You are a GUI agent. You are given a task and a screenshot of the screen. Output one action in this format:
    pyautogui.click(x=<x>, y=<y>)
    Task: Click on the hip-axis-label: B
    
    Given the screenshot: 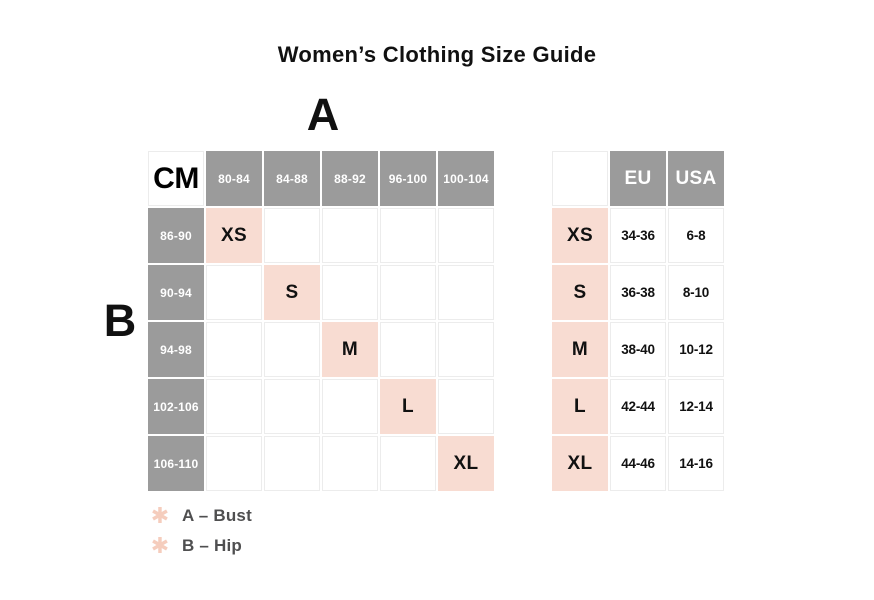 What is the action you would take?
    pyautogui.click(x=120, y=320)
    